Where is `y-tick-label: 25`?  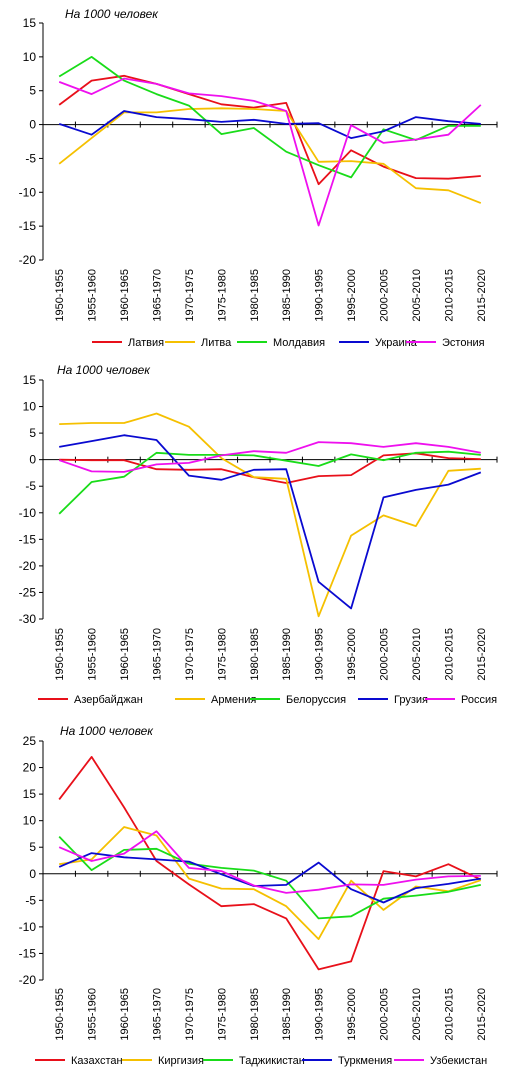 y-tick-label: 25 is located at coordinates (30, 741).